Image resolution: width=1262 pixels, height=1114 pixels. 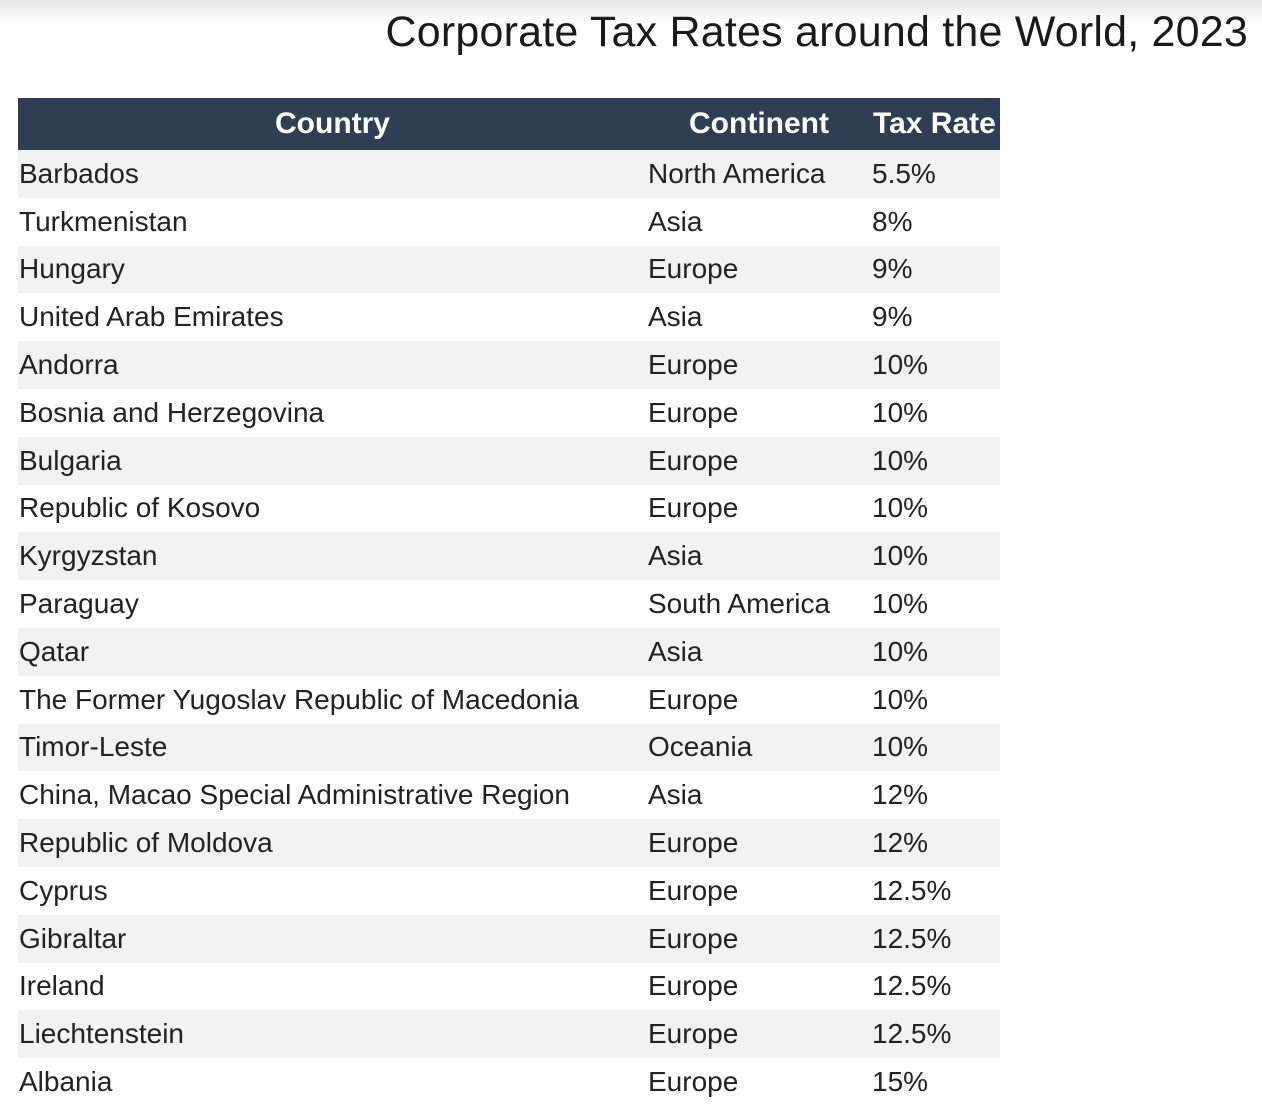 What do you see at coordinates (509, 843) in the screenshot?
I see `table-row: Republic of Moldova Europe 12%` at bounding box center [509, 843].